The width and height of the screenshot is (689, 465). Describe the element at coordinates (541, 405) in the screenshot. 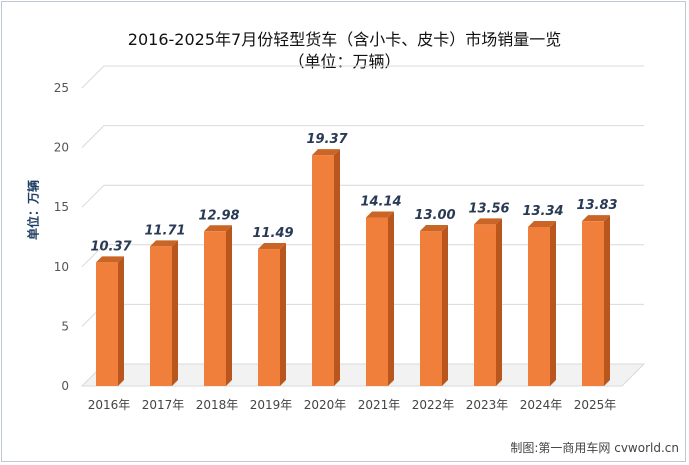

I see `x-tick-label: 2024年` at that location.